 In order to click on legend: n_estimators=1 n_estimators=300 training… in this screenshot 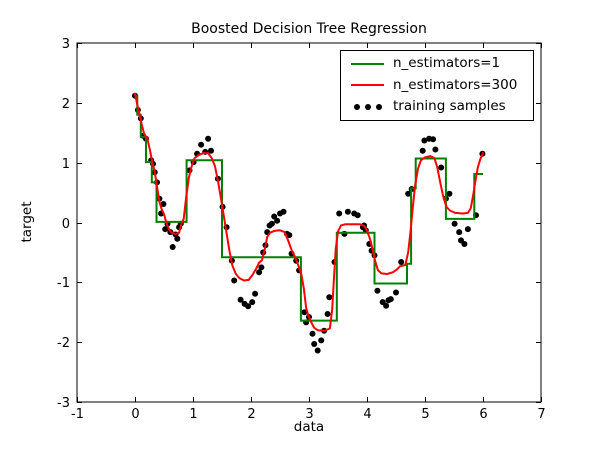, I will do `click(437, 85)`.